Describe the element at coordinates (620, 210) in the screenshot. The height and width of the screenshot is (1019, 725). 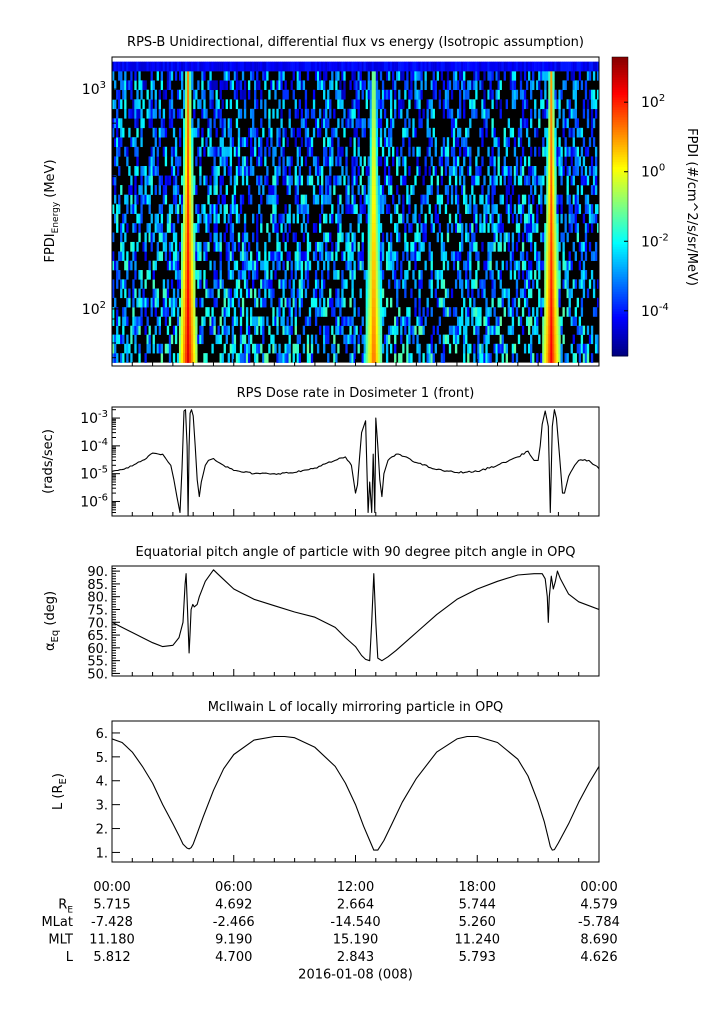
I see `colorbar-segment` at that location.